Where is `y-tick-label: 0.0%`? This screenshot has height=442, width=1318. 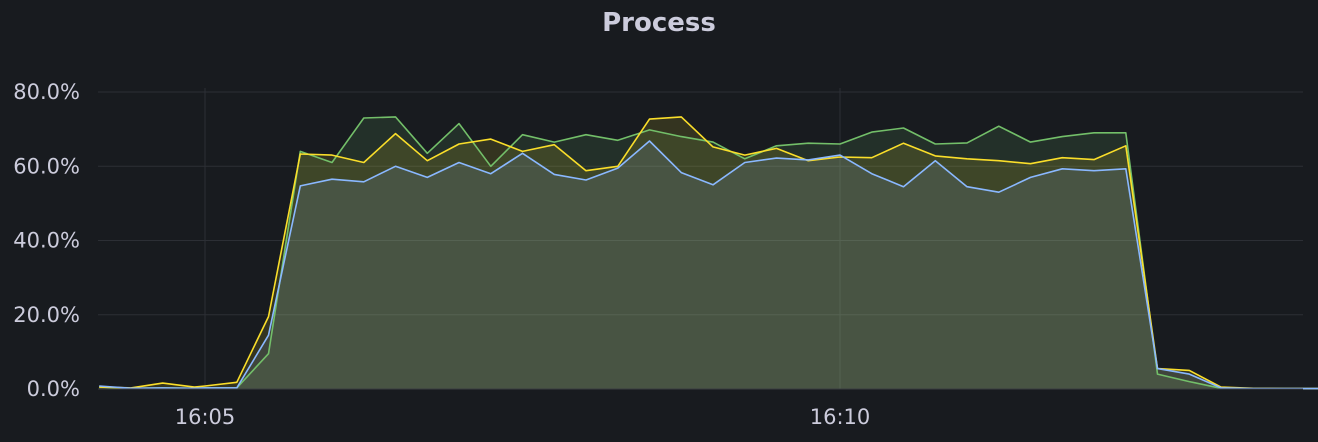 y-tick-label: 0.0% is located at coordinates (53, 389).